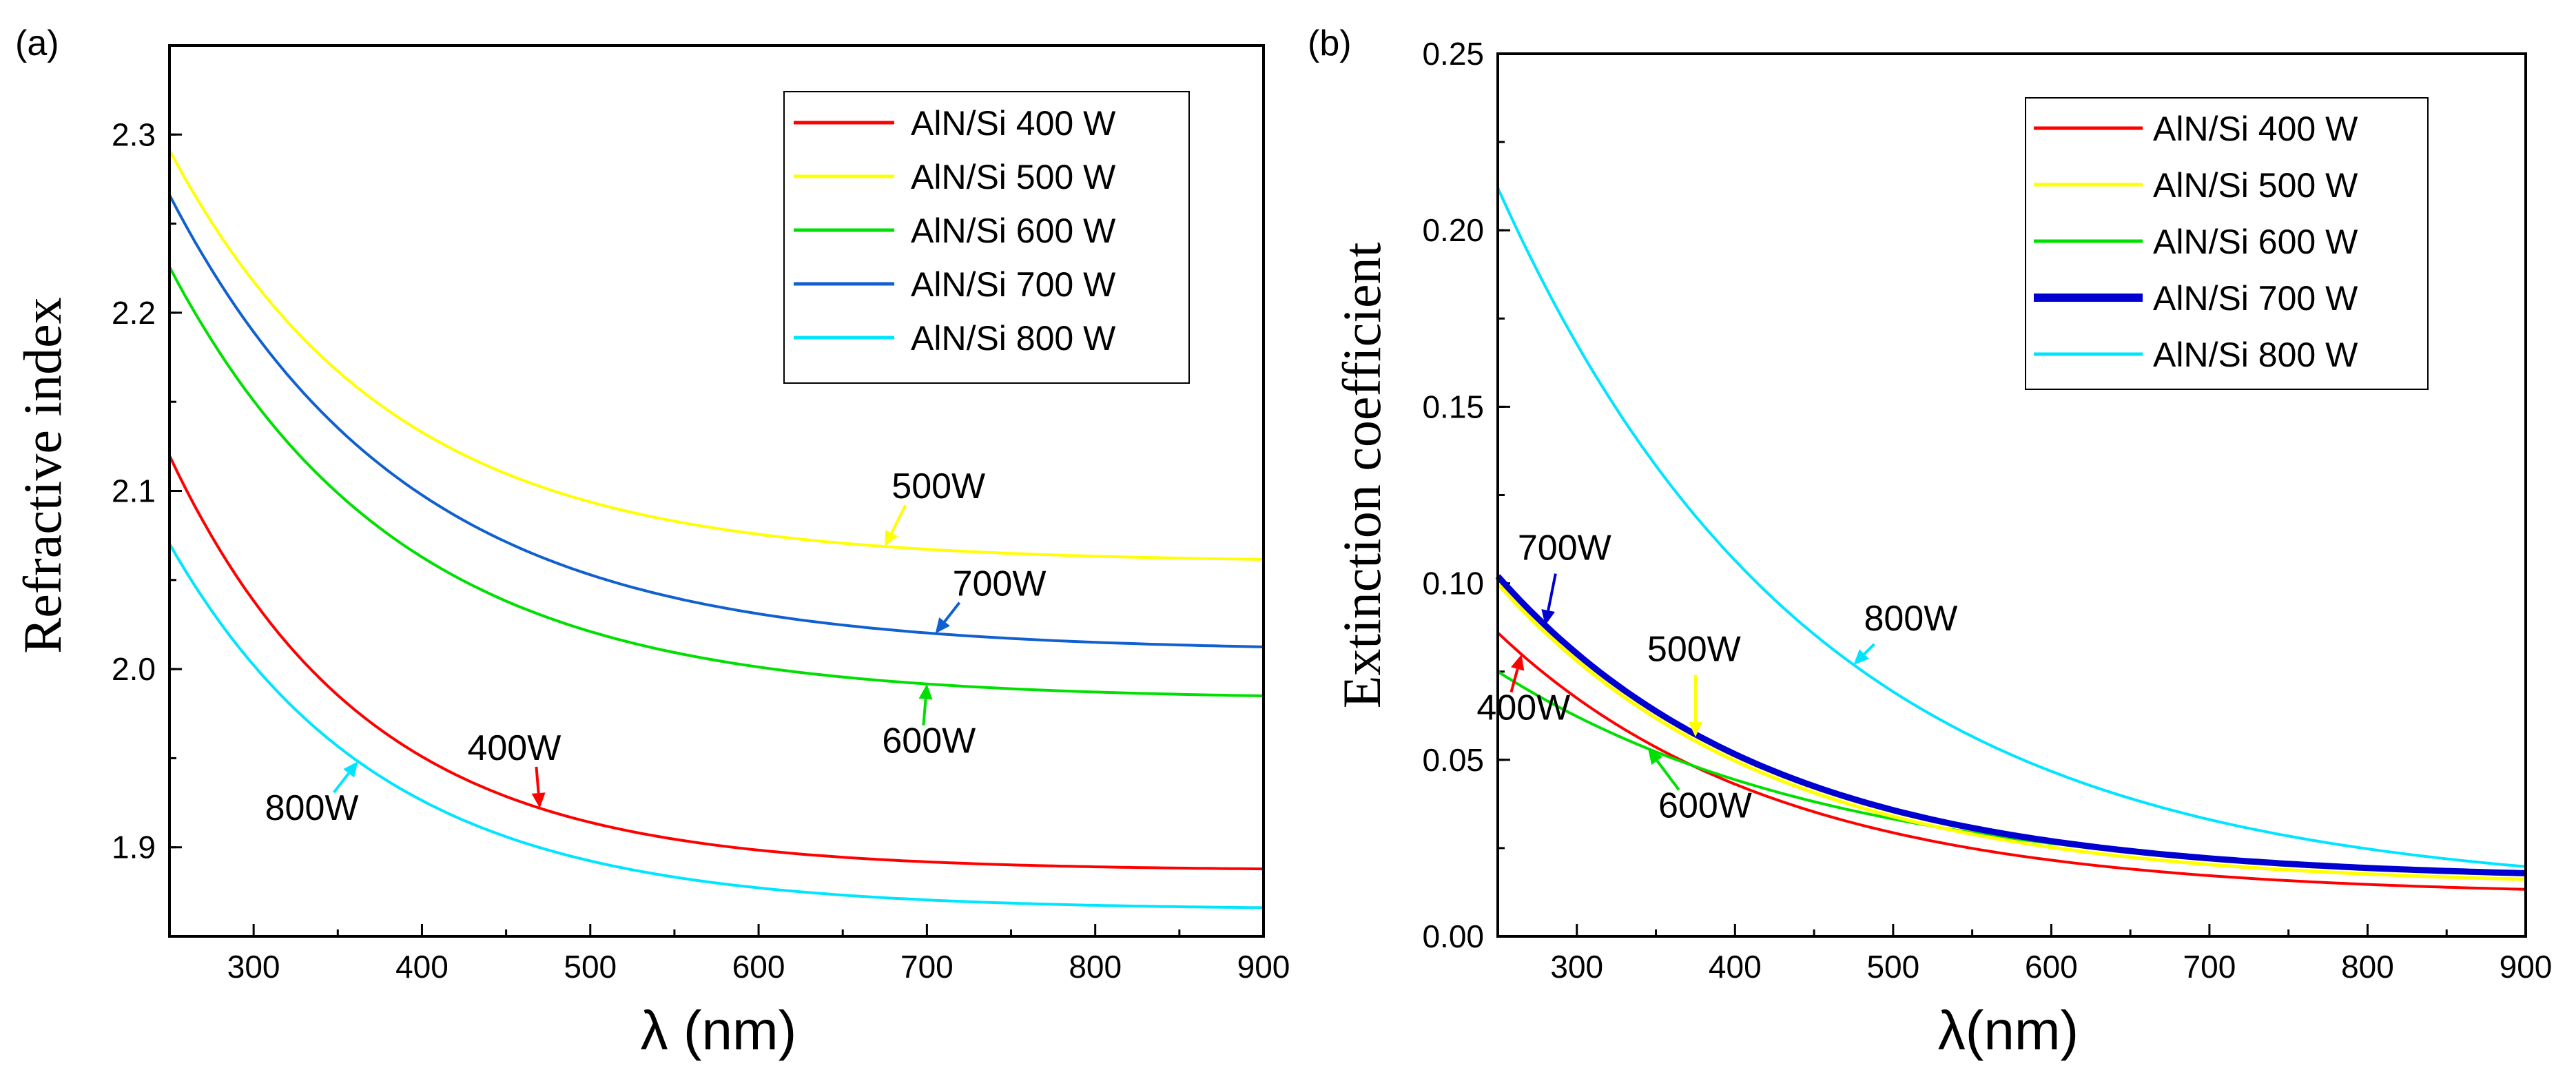 Image resolution: width=2576 pixels, height=1090 pixels. I want to click on y-tick-label: 0.05, so click(1453, 760).